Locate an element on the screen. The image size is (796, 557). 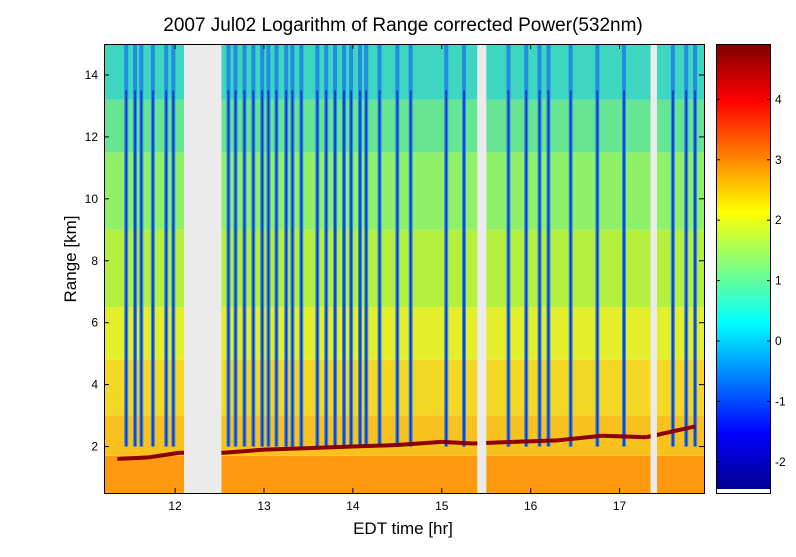
colorbar is located at coordinates (743, 267).